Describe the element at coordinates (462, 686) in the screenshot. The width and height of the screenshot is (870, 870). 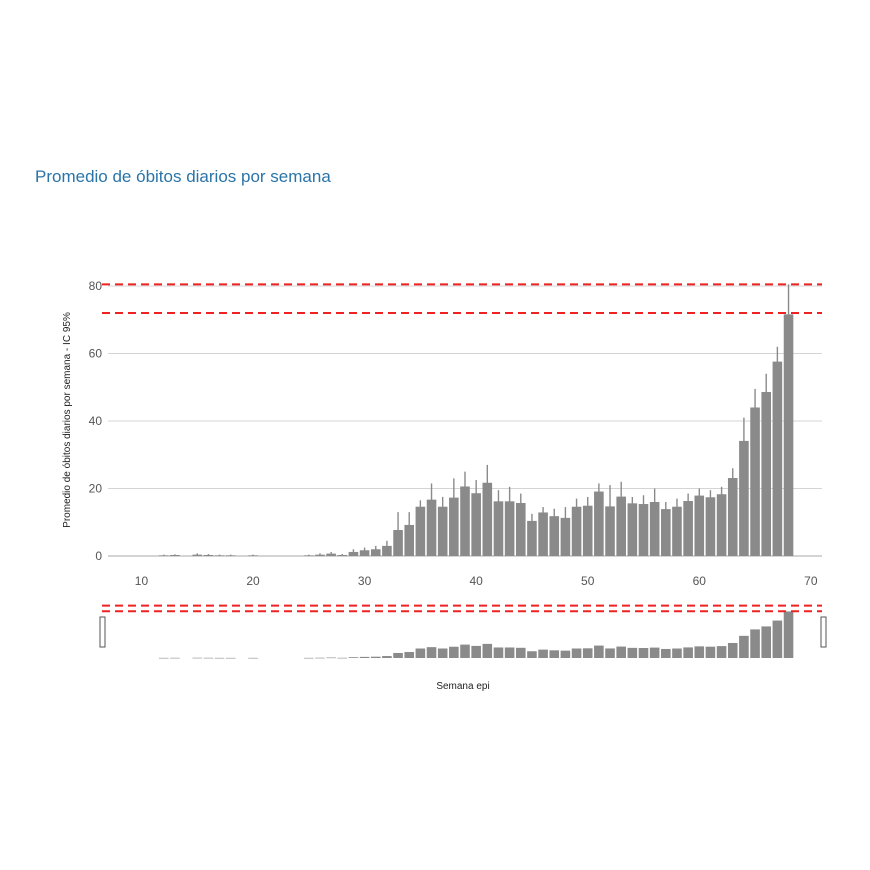
I see `x-axis-label: Semana epi` at that location.